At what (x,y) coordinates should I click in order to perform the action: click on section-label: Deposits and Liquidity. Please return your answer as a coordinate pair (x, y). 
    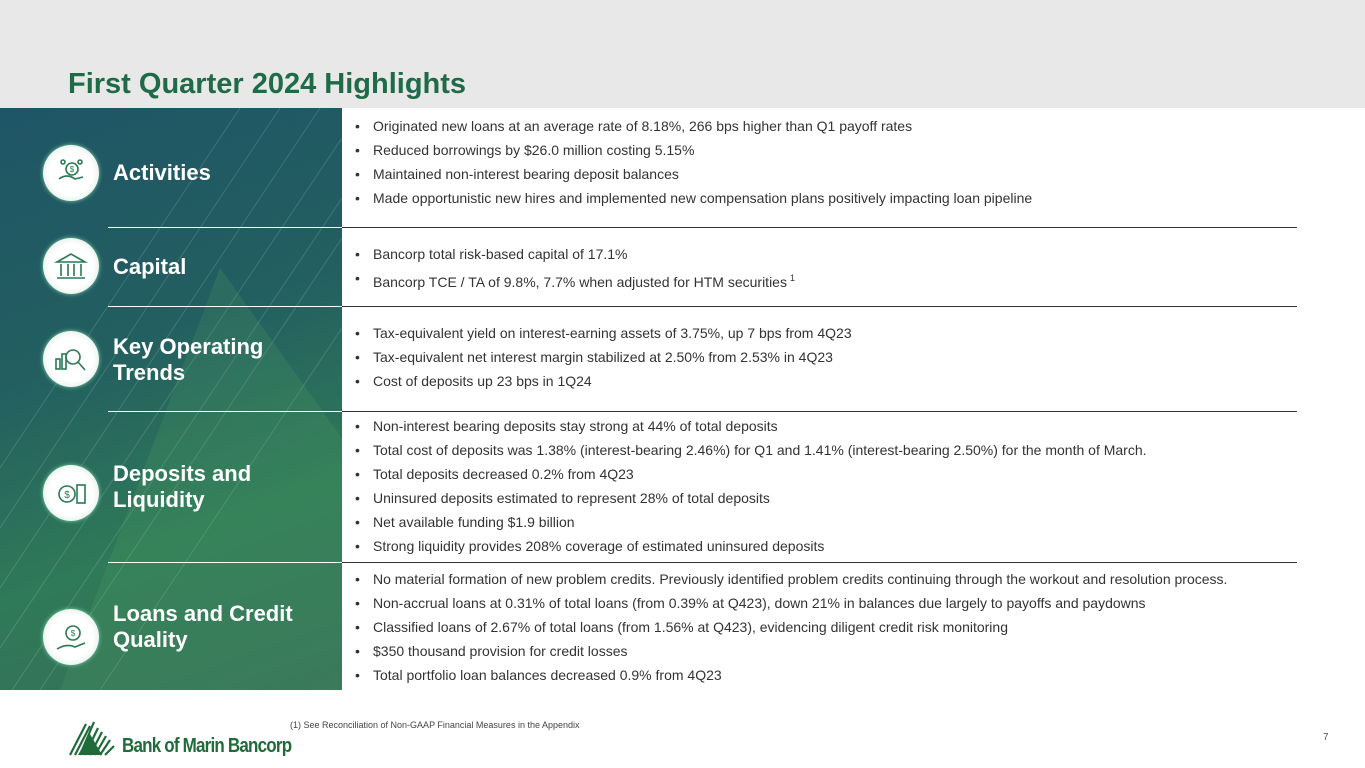
    Looking at the image, I should click on (182, 486).